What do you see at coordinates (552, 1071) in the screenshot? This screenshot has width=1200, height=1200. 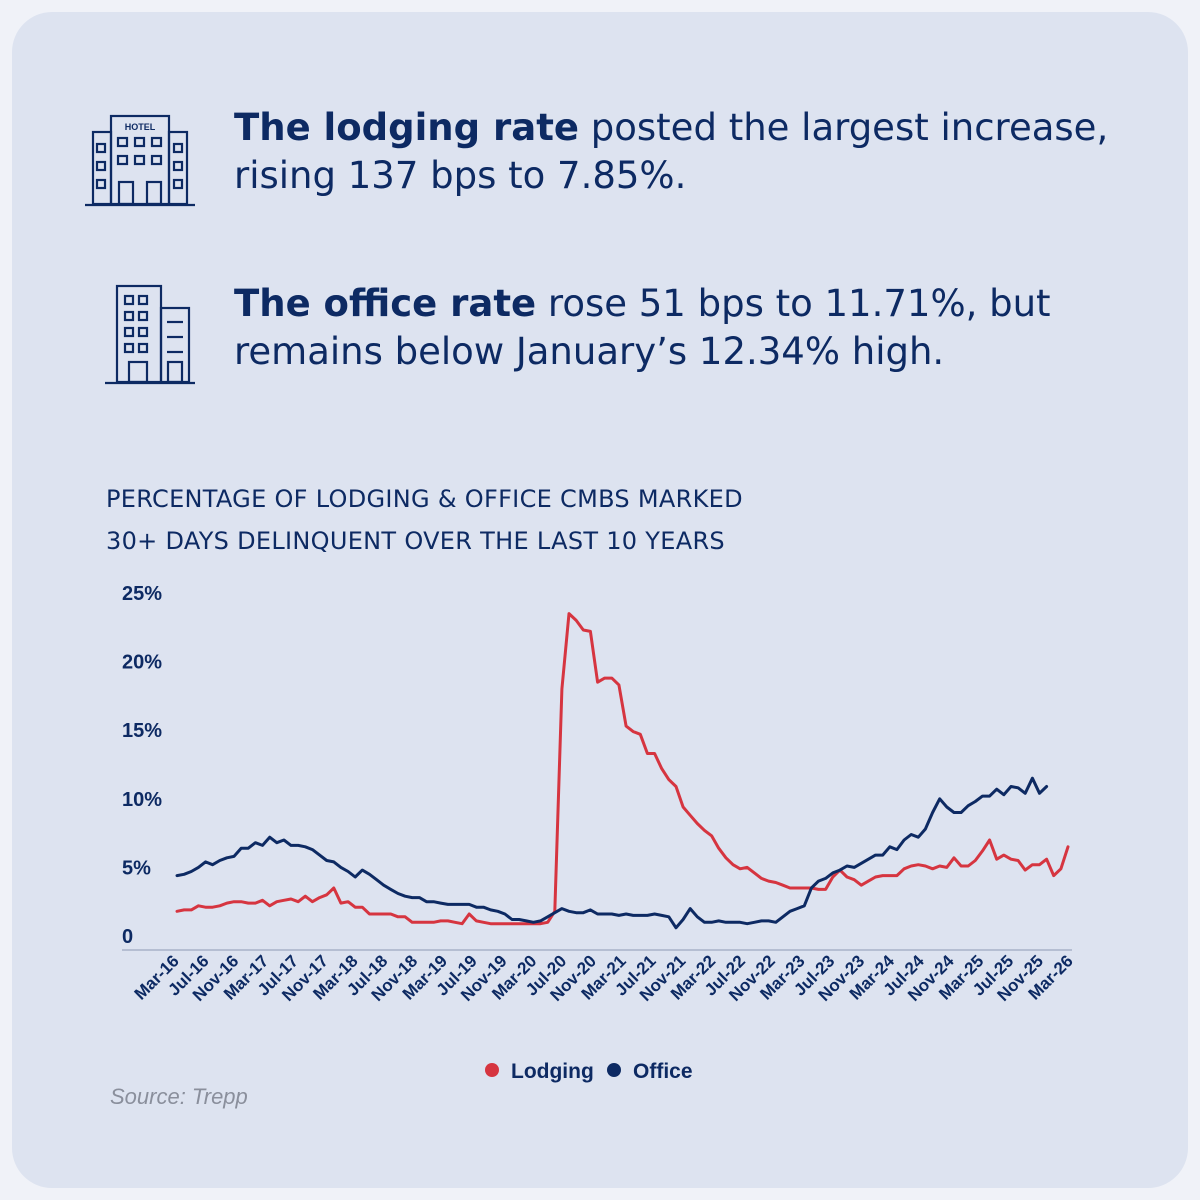 I see `legend-label-lodging: Lodging` at bounding box center [552, 1071].